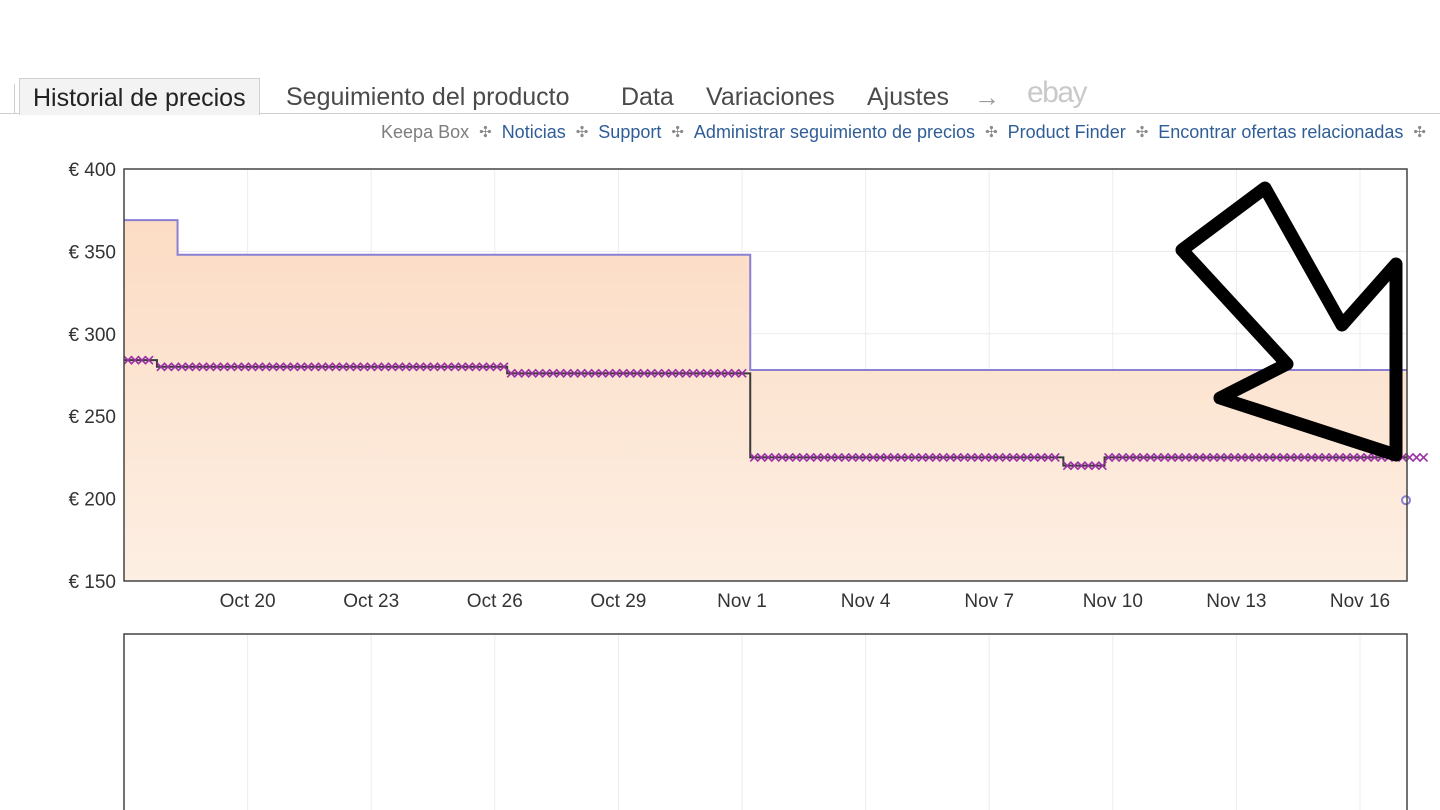  I want to click on tab-bar-baseline, so click(720, 113).